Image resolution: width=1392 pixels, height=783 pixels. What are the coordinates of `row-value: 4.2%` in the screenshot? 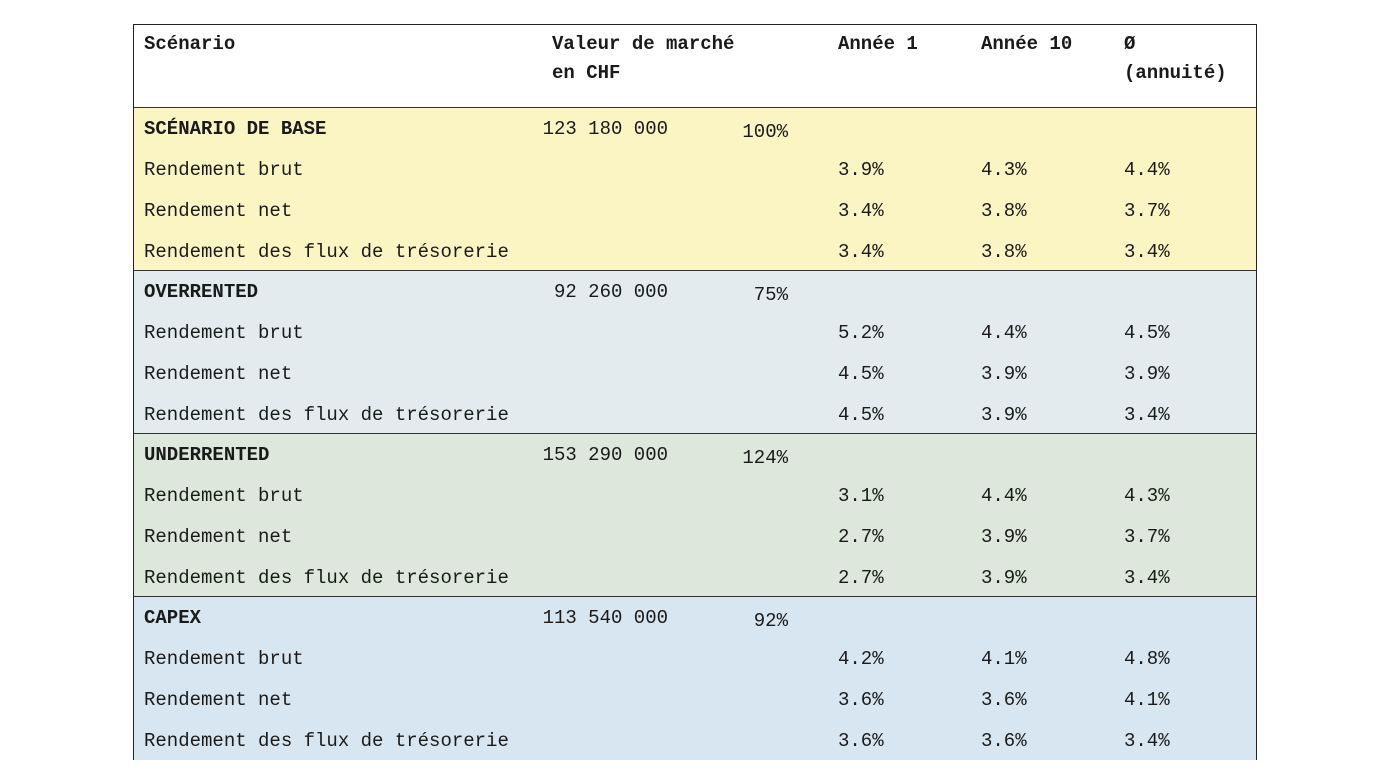 It's located at (861, 659).